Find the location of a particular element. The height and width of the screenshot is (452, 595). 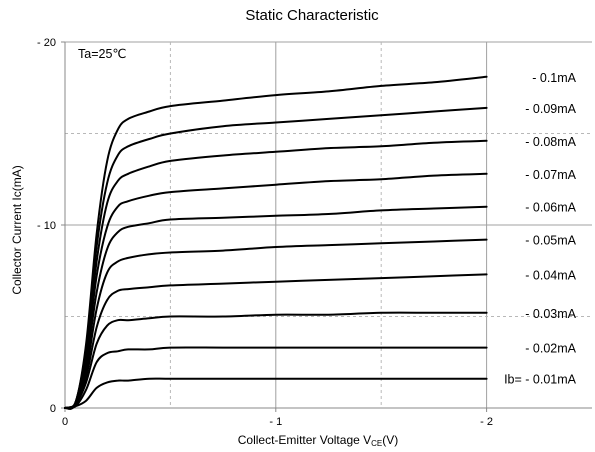

series-label: - 0.06mA is located at coordinates (550, 208).